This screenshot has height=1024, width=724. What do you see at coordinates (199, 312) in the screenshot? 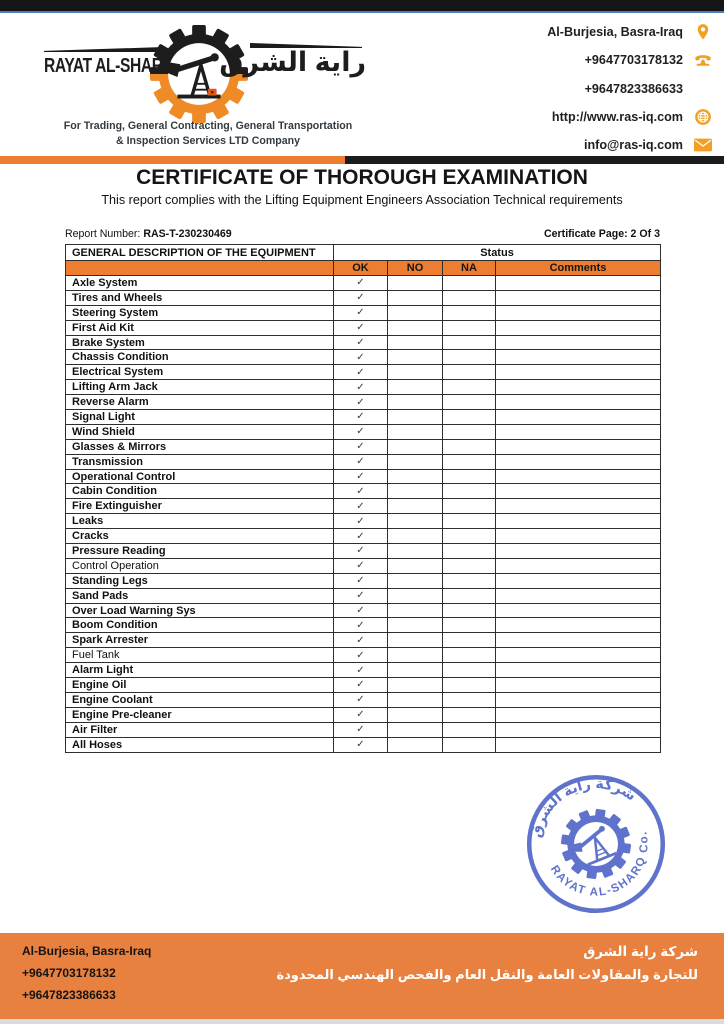
I see `equipment-name-cell: Steering System` at bounding box center [199, 312].